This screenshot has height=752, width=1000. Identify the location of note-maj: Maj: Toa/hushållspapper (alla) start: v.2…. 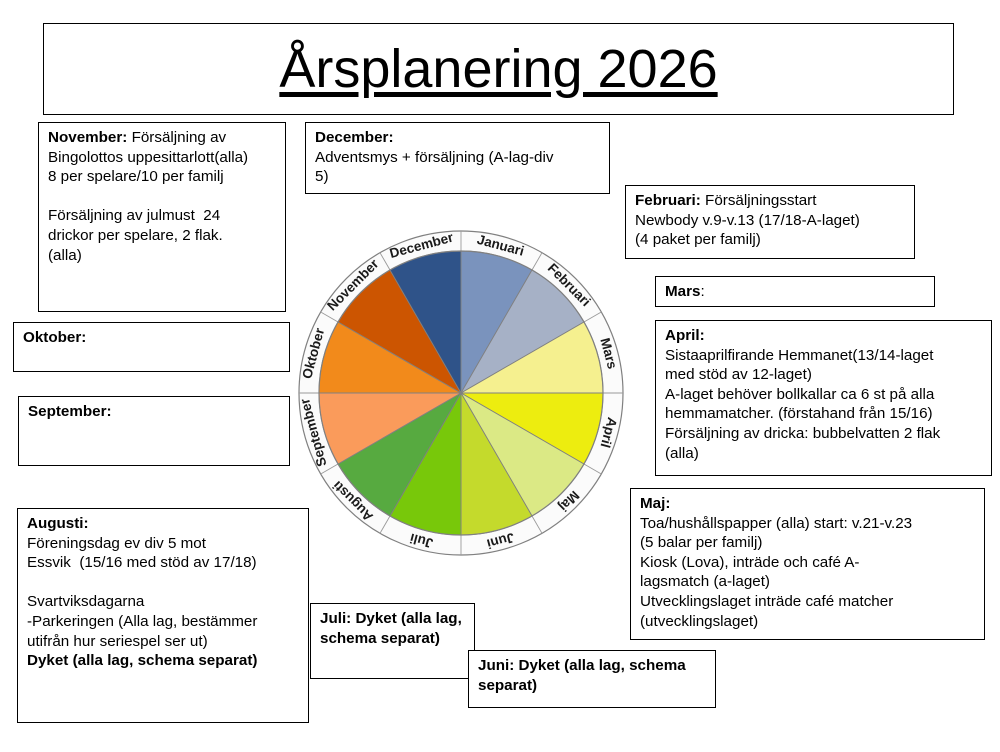
(807, 564).